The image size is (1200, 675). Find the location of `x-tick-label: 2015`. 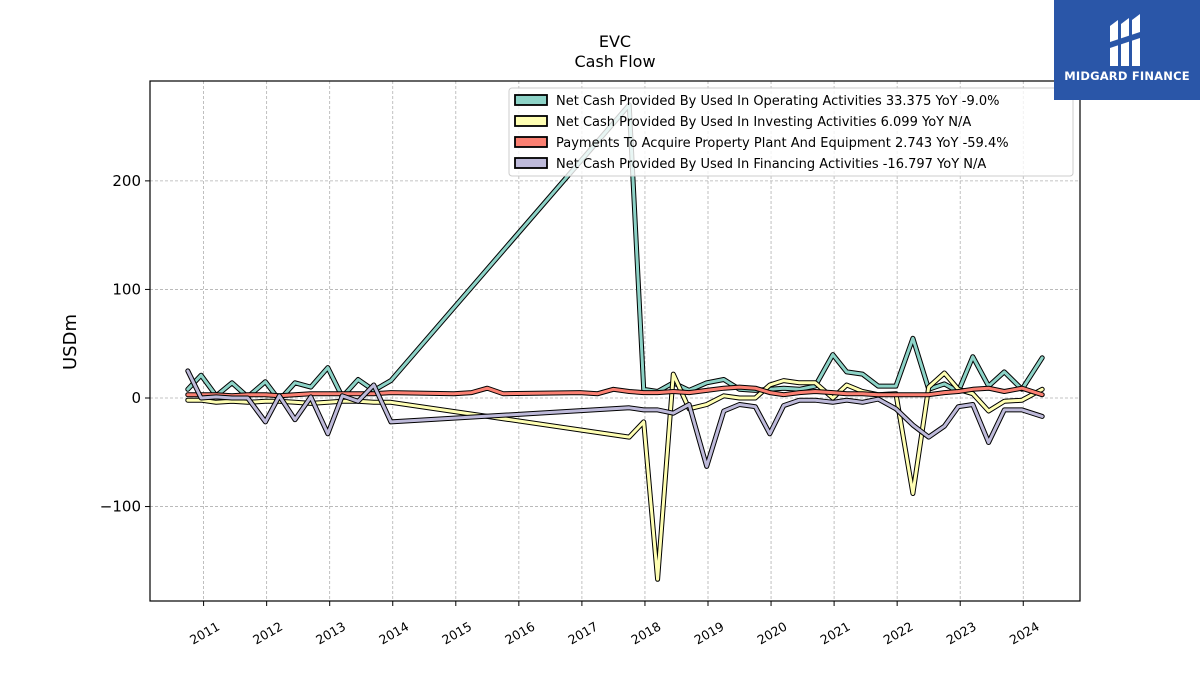

x-tick-label: 2015 is located at coordinates (456, 633).